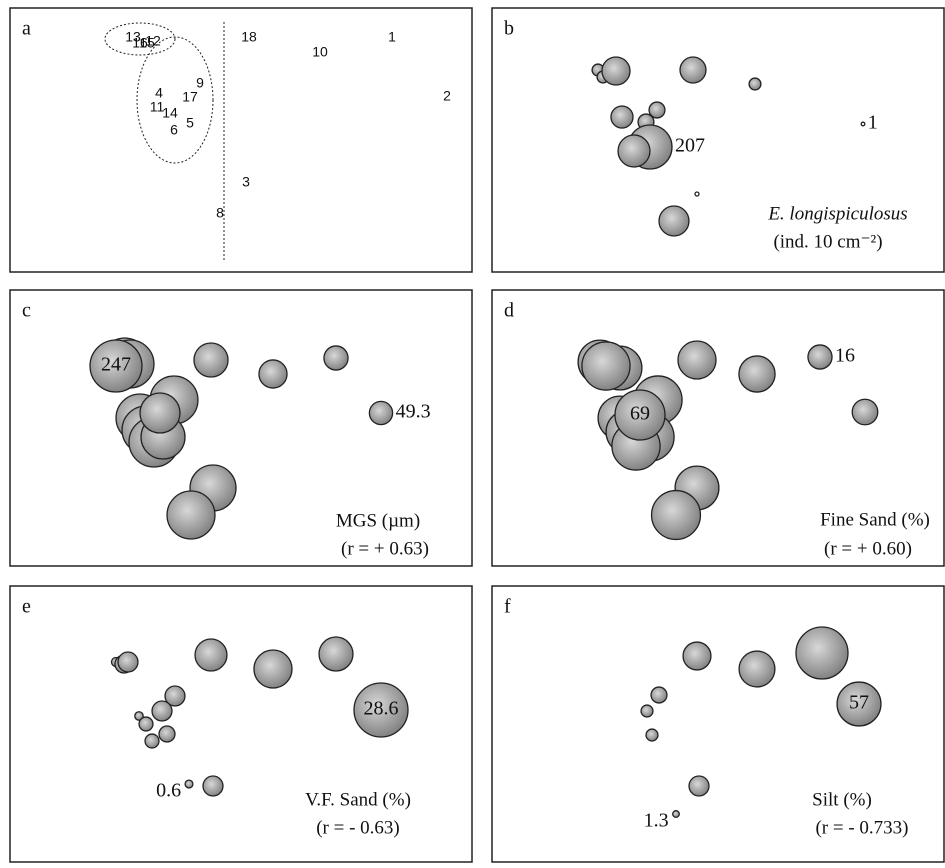 The height and width of the screenshot is (868, 945). What do you see at coordinates (873, 123) in the screenshot?
I see `data-label: 1` at bounding box center [873, 123].